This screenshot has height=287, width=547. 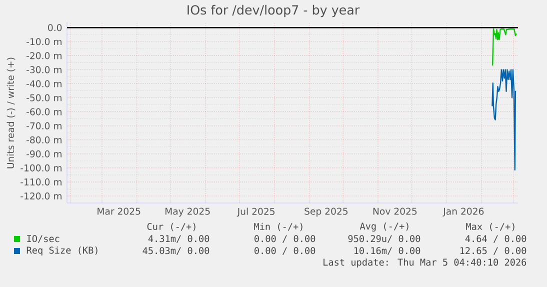 I want to click on text: Max (-/+), so click(x=490, y=227).